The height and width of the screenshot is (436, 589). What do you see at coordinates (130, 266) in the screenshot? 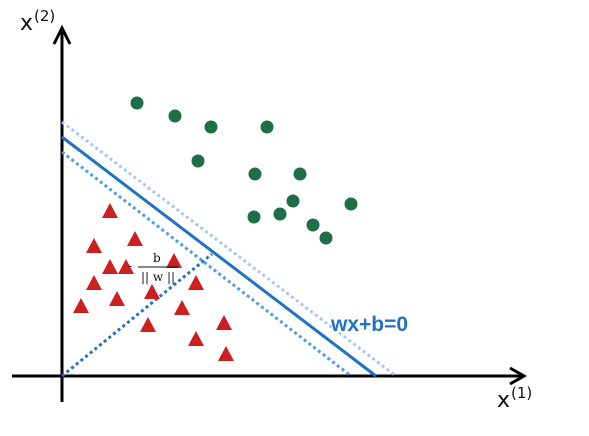
I see `offset-sign: -` at bounding box center [130, 266].